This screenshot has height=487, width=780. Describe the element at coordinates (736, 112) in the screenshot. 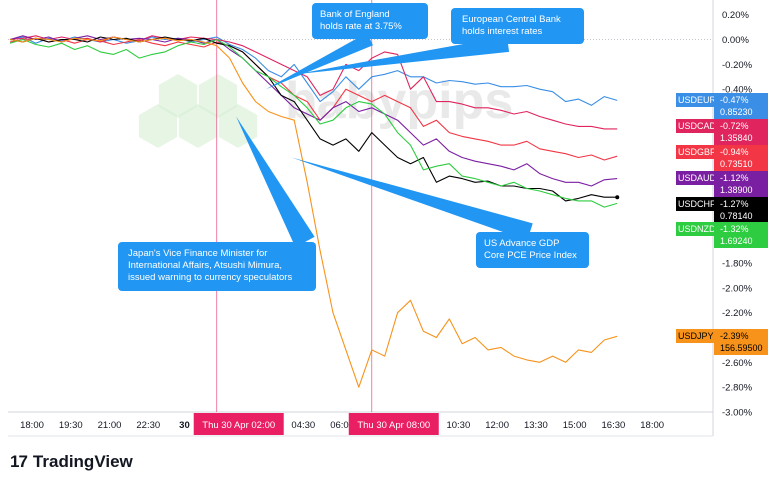

I see `series-label-price: 0.85230` at that location.